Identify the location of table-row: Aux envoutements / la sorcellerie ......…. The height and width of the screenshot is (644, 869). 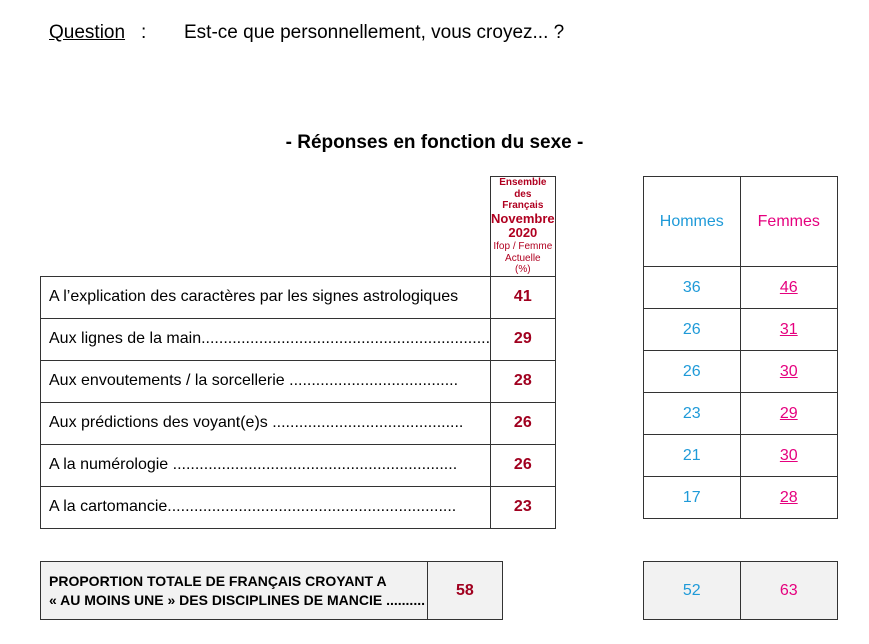
(297, 381).